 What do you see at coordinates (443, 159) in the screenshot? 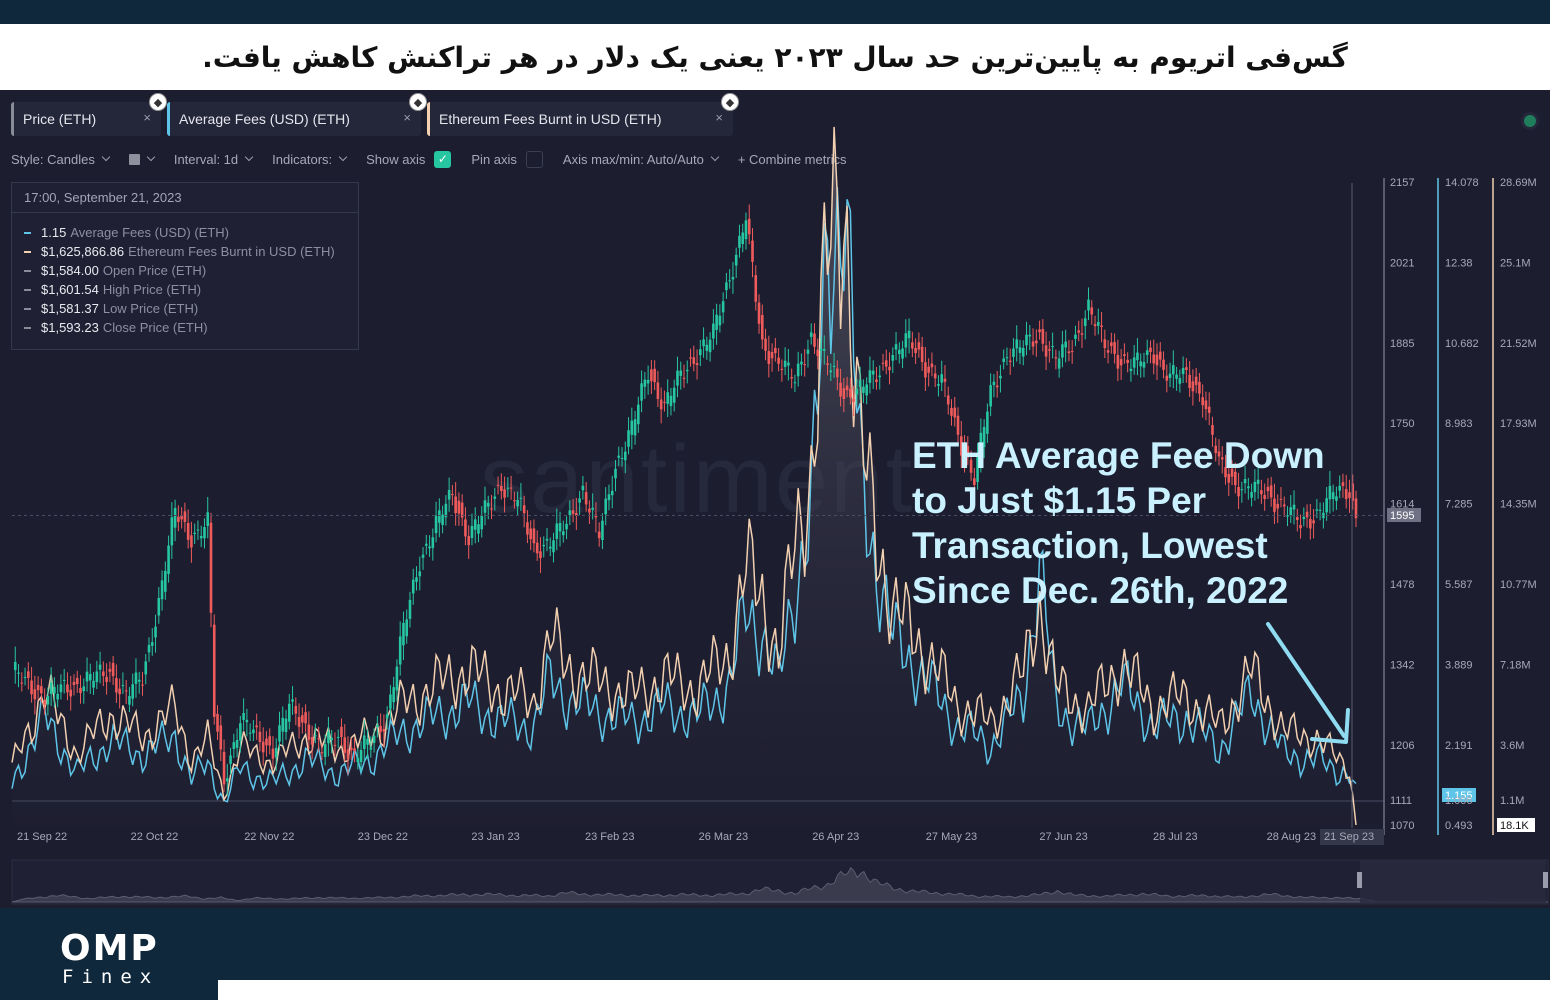
I see `checkmark-icon: ✓` at bounding box center [443, 159].